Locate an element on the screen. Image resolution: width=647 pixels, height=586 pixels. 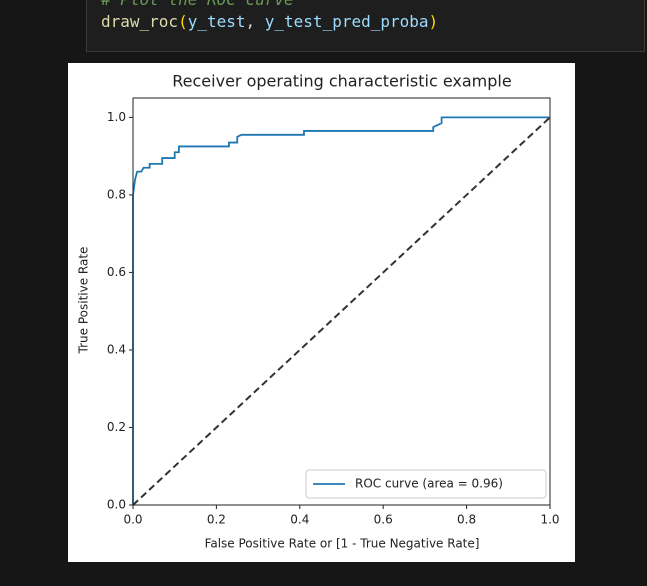
x-tick-label: 0.6 is located at coordinates (383, 520).